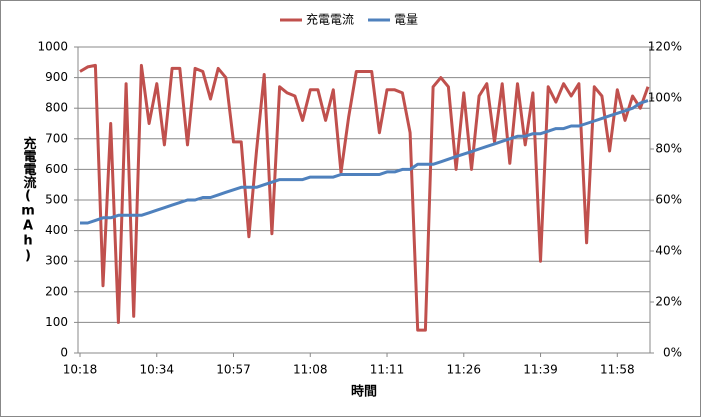 Image resolution: width=702 pixels, height=418 pixels. I want to click on y2-tick-label: 40%, so click(668, 251).